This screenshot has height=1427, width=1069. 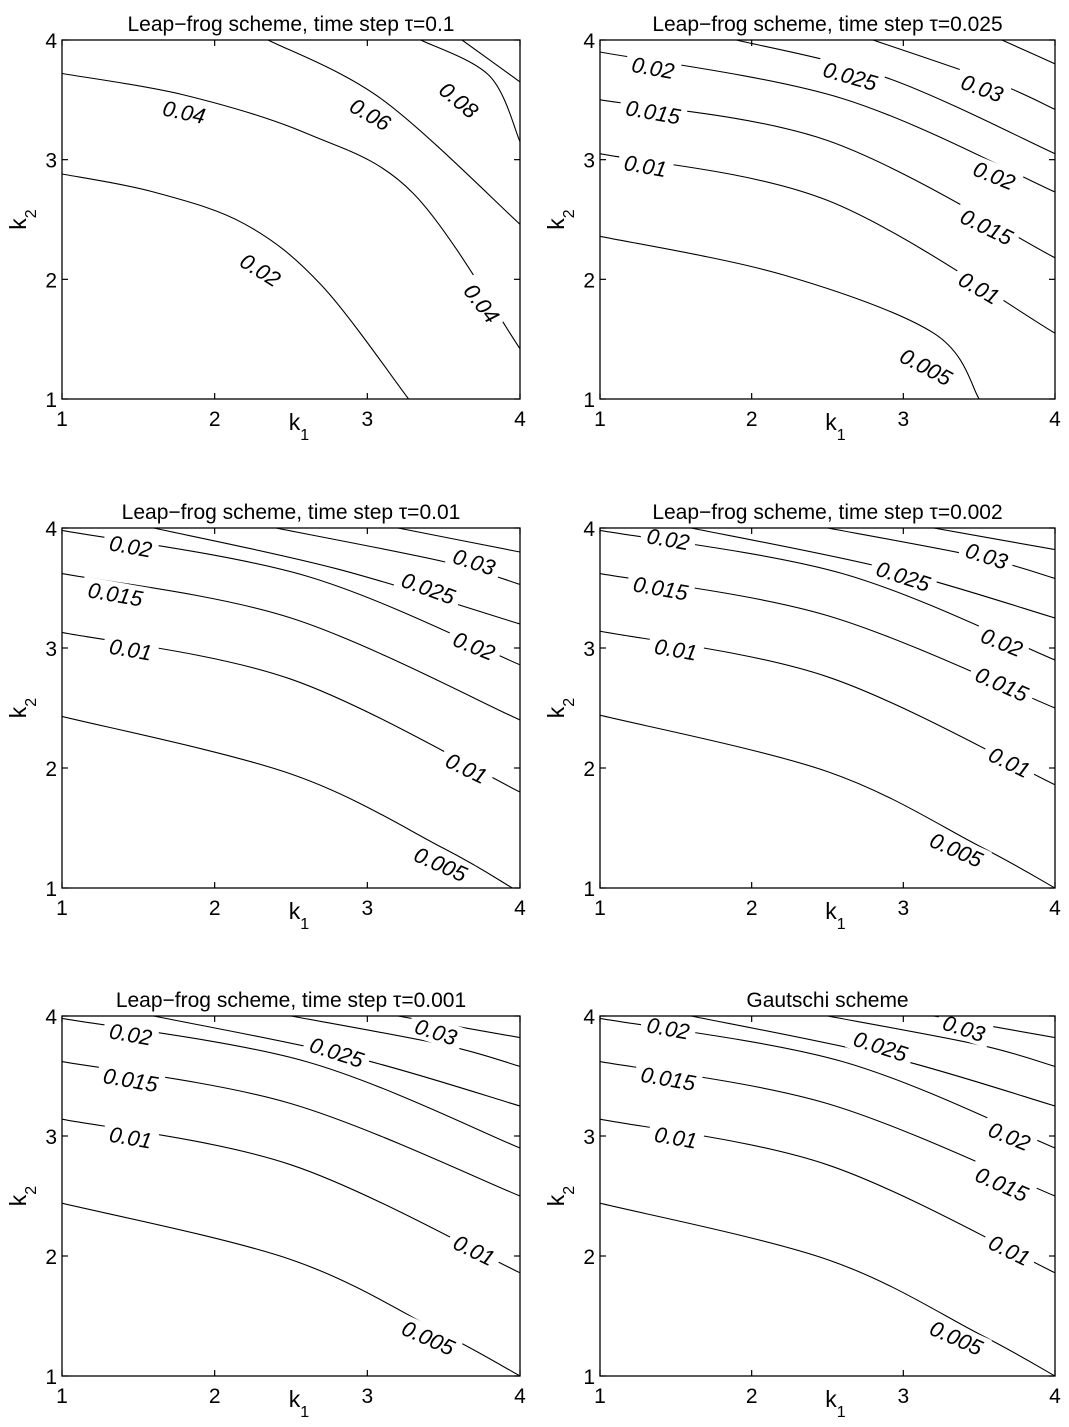 What do you see at coordinates (827, 512) in the screenshot?
I see `chart-title: Leap−frog scheme, time step τ=0.002` at bounding box center [827, 512].